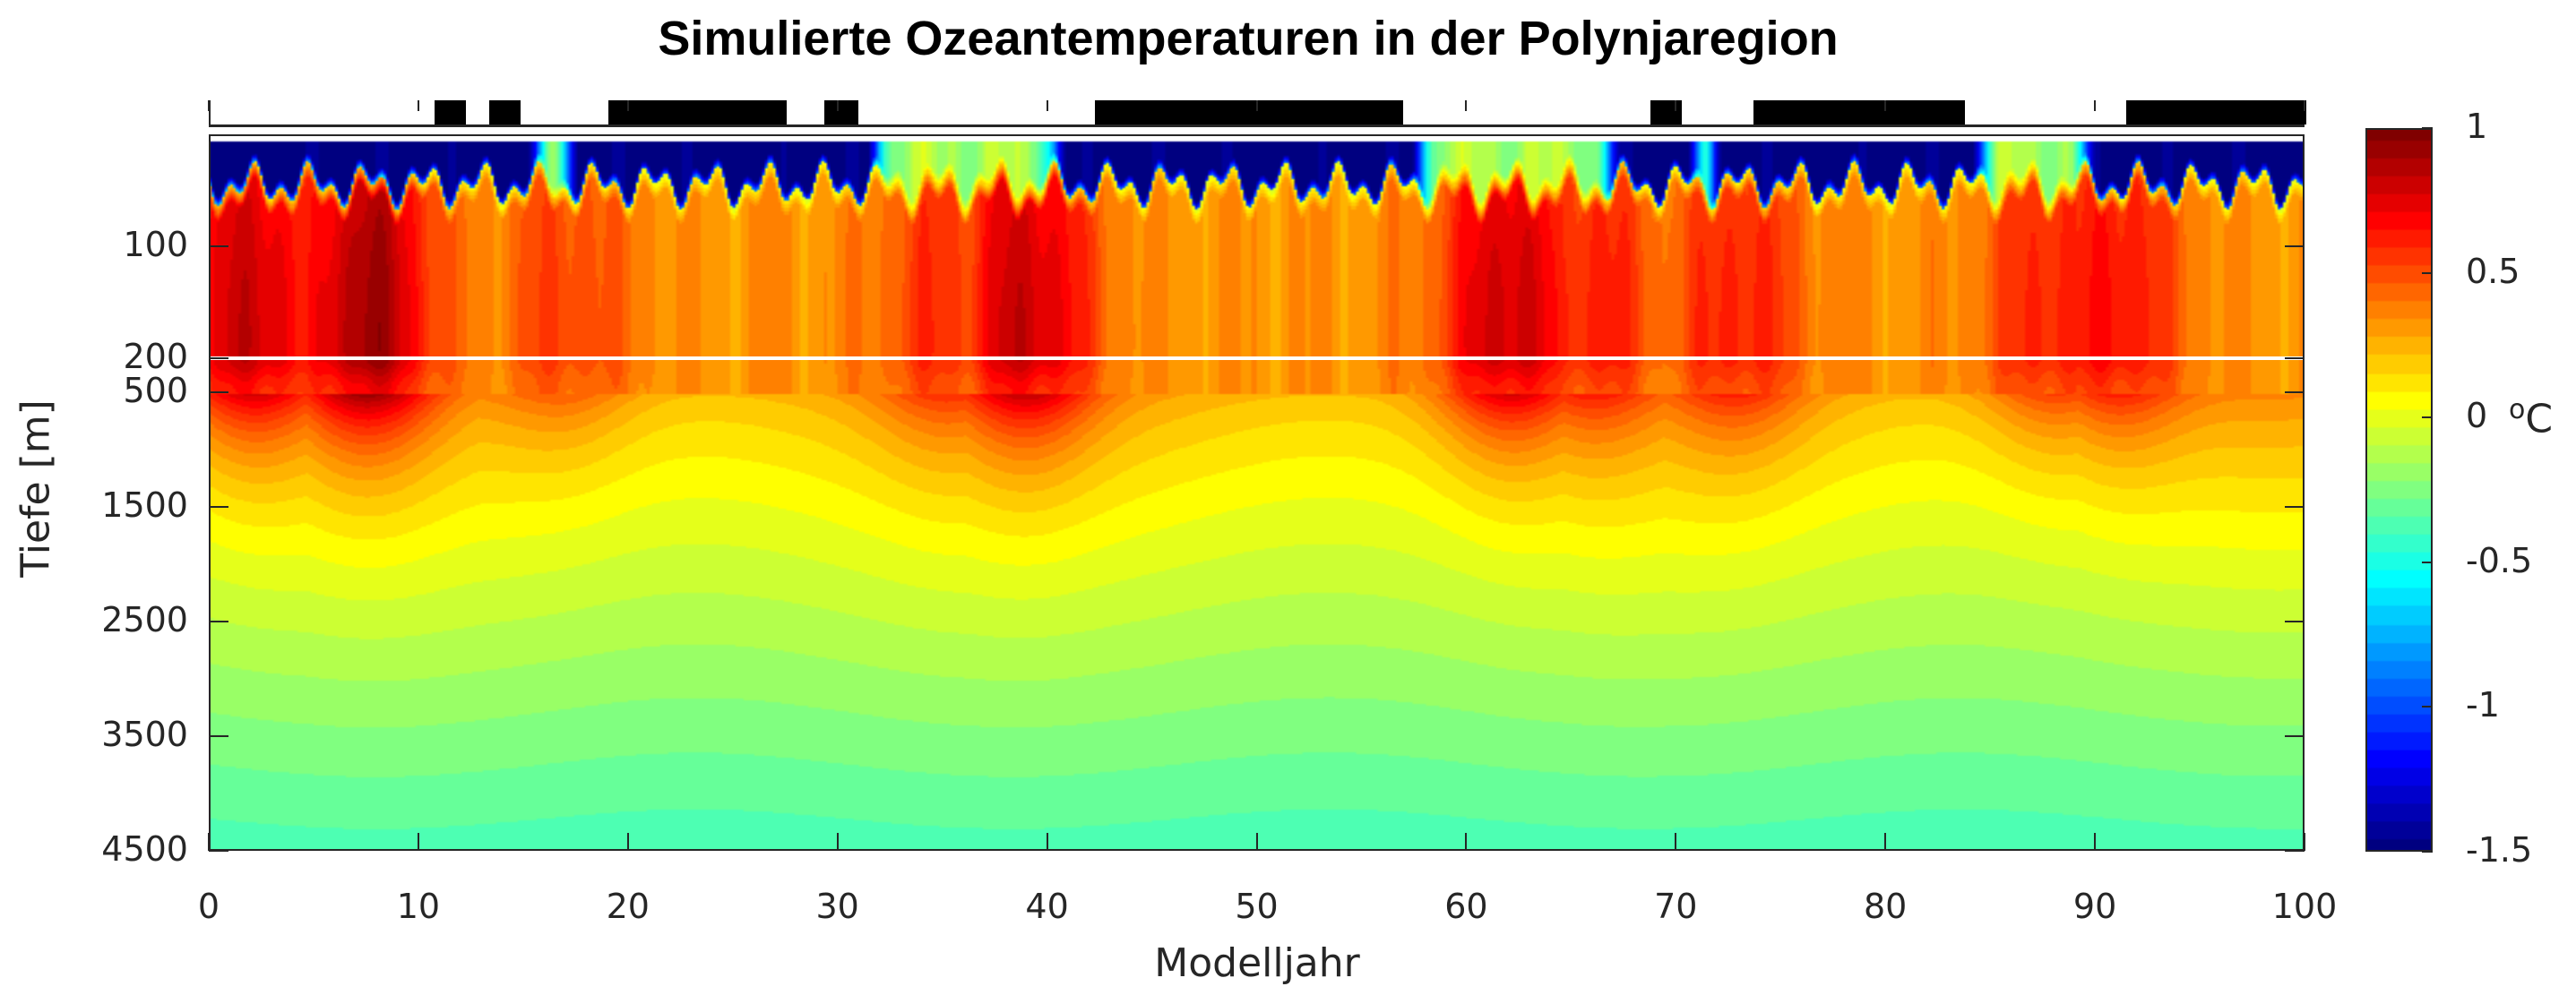  Describe the element at coordinates (1257, 963) in the screenshot. I see `x-axis-label: Modelljahr` at that location.